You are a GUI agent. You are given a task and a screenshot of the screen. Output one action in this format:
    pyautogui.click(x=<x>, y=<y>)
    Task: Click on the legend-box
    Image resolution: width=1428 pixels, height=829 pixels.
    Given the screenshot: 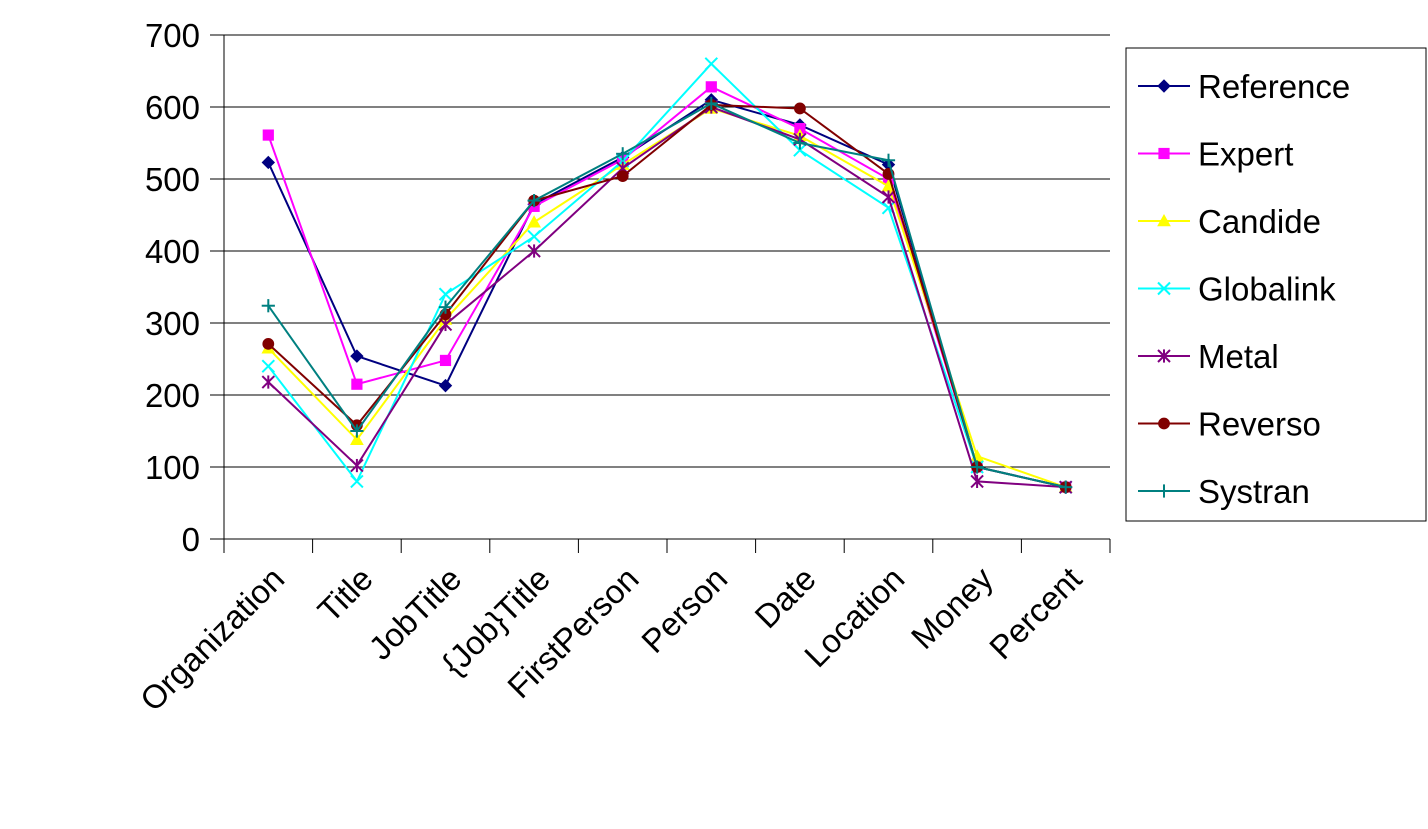 What is the action you would take?
    pyautogui.click(x=1276, y=284)
    